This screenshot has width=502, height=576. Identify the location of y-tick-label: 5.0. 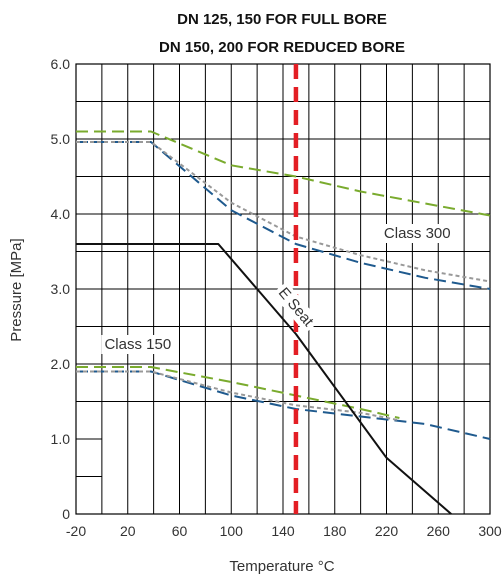
(61, 139).